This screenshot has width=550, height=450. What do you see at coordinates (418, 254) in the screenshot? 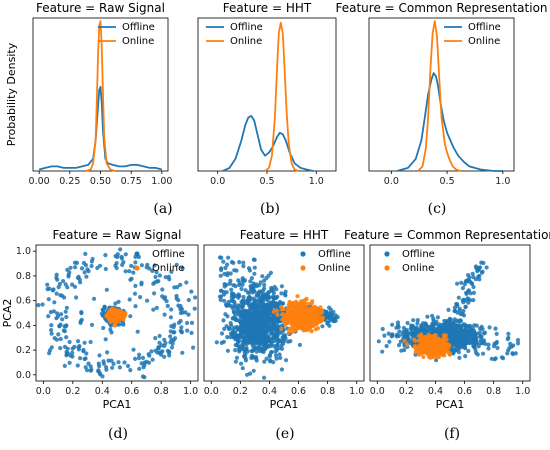
I see `legend-label-offline: Offline` at bounding box center [418, 254].